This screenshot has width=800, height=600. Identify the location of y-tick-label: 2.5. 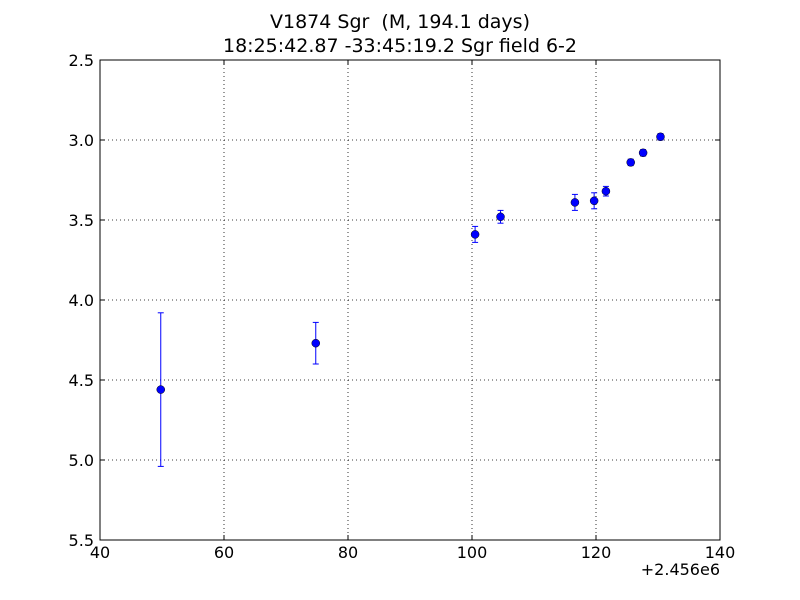
(81, 60).